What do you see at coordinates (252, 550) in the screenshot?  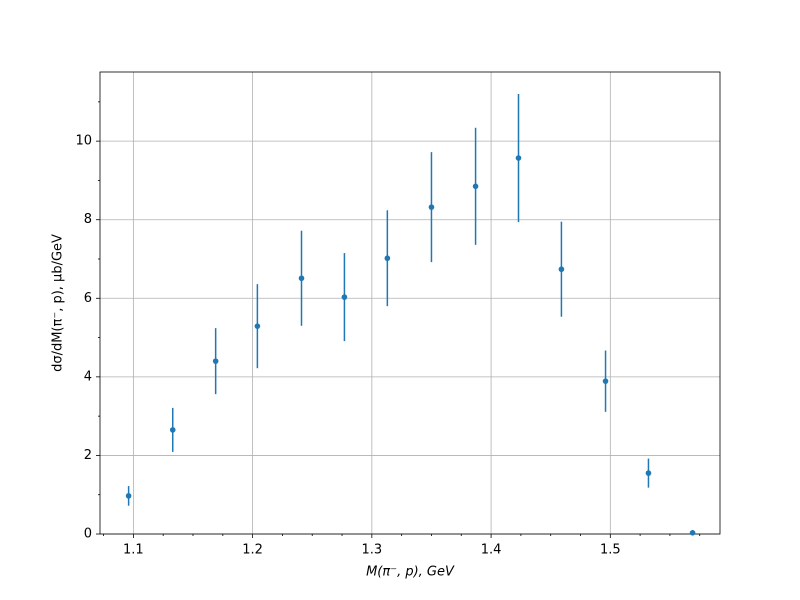 I see `x-tick-label: 1.2` at bounding box center [252, 550].